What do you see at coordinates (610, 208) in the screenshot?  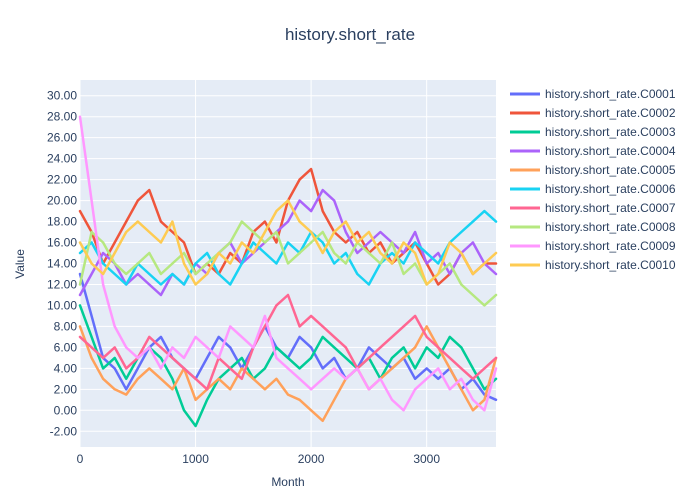 I see `legend-label: history.short_rate.C0007` at bounding box center [610, 208].